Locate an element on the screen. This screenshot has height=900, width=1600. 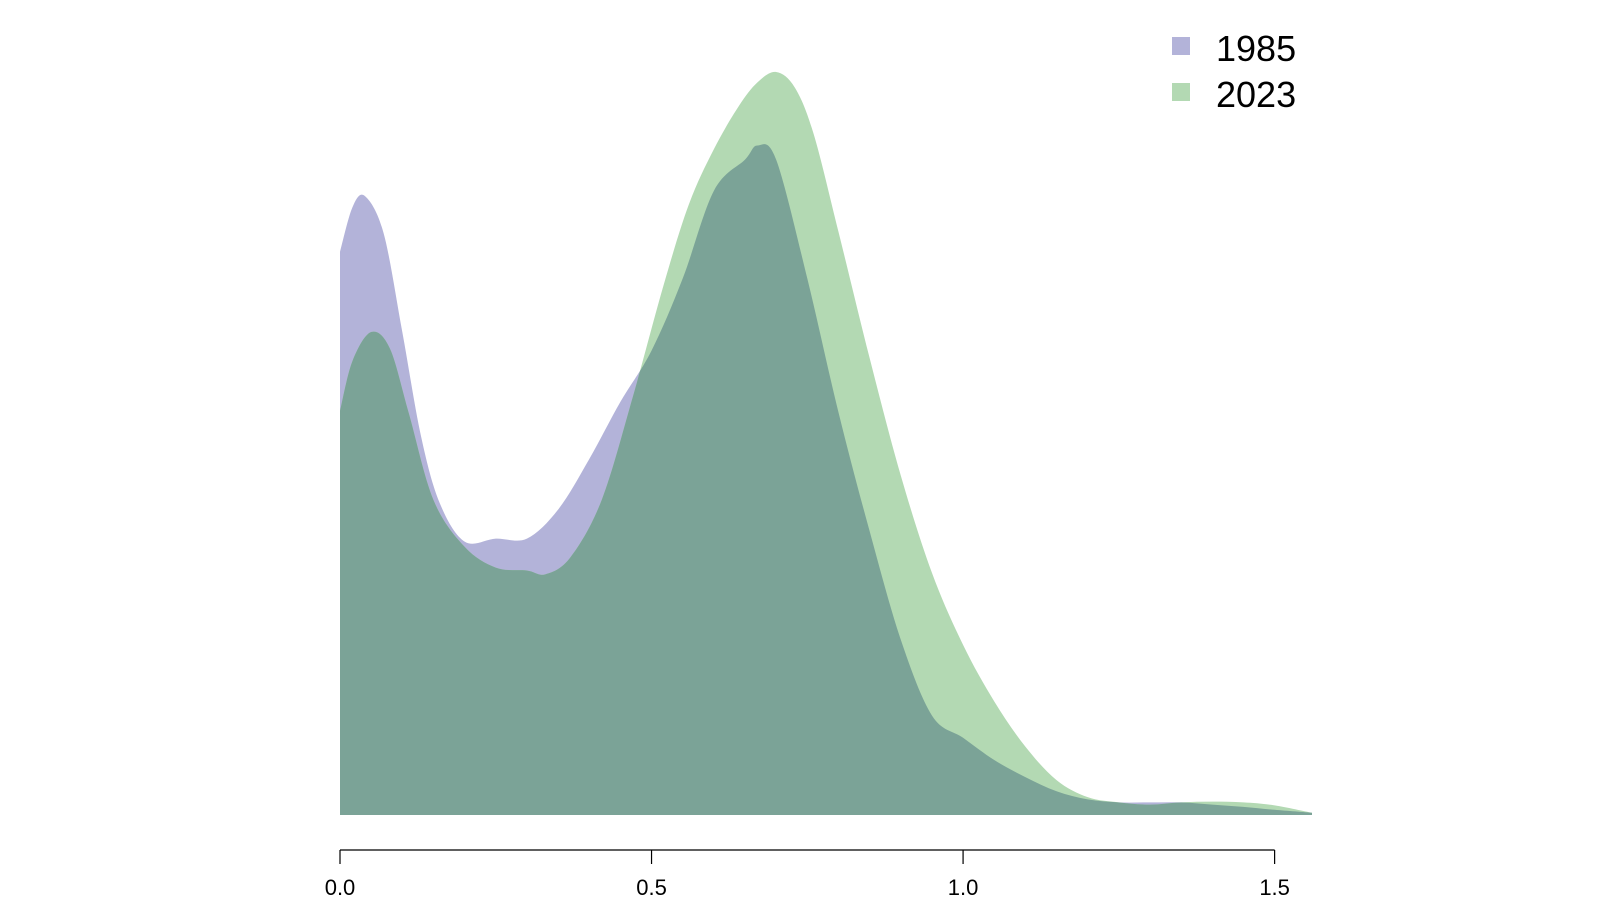
legend: 1985 2023 is located at coordinates (1234, 71).